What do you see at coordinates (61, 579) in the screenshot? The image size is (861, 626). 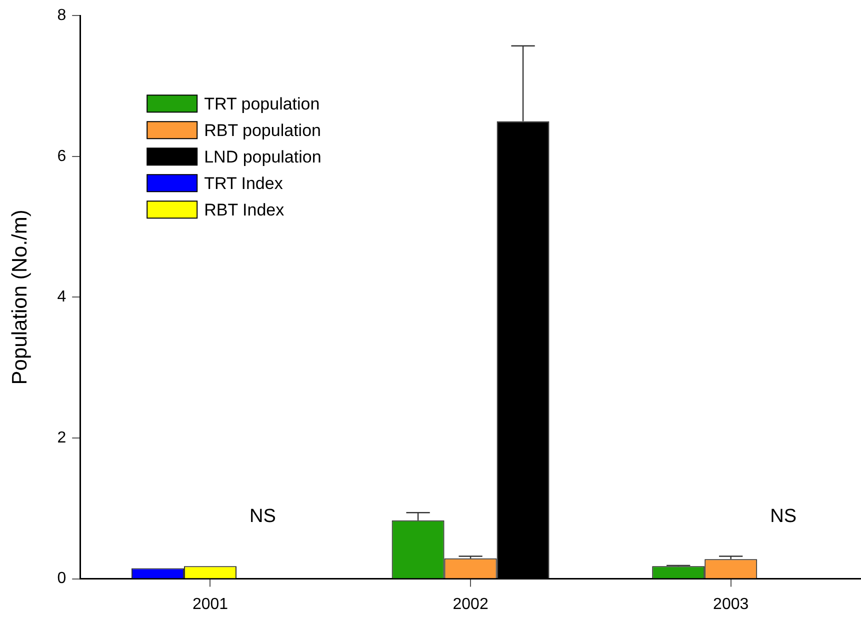 I see `y-tick-label: 0` at bounding box center [61, 579].